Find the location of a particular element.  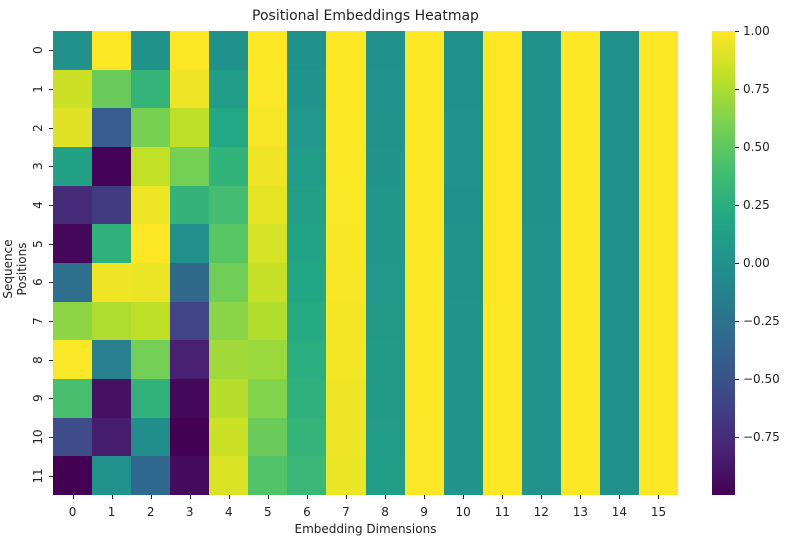

x-tick-label: 14 is located at coordinates (619, 512).